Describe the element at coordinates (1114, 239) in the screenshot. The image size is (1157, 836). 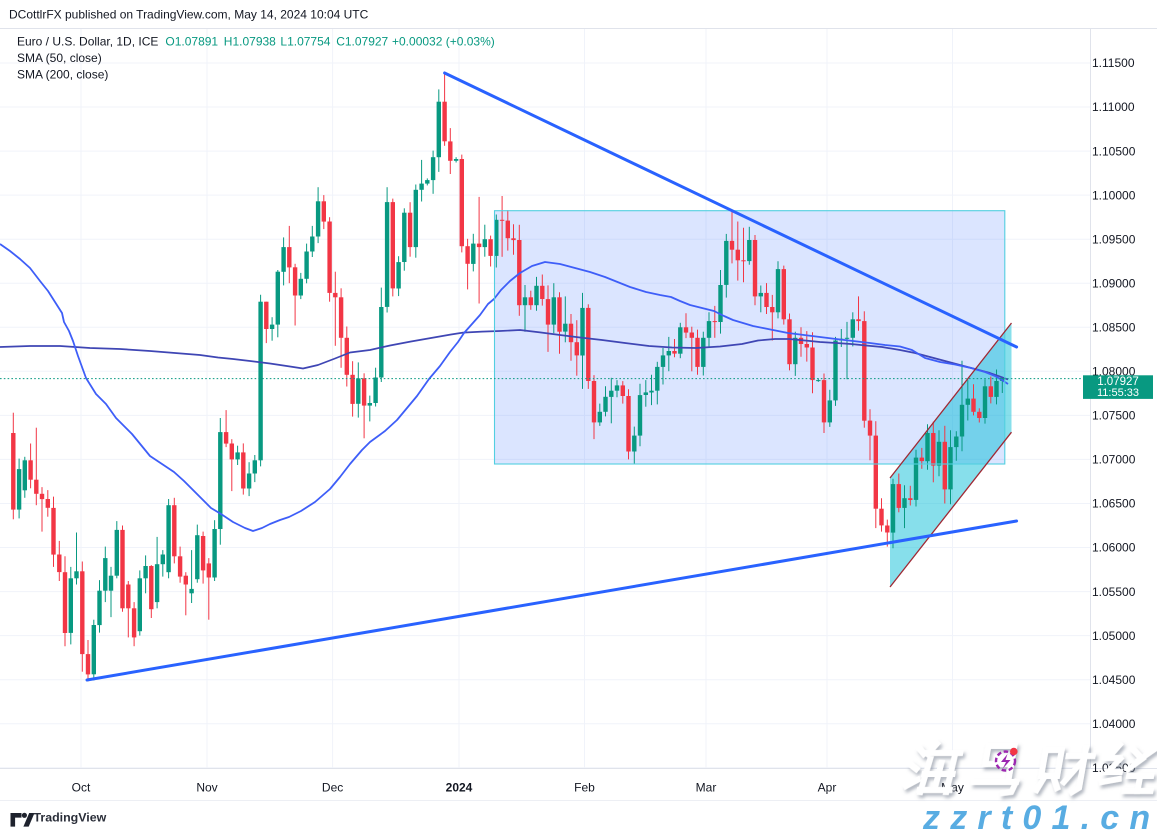
I see `svg-text: 1.09500` at that location.